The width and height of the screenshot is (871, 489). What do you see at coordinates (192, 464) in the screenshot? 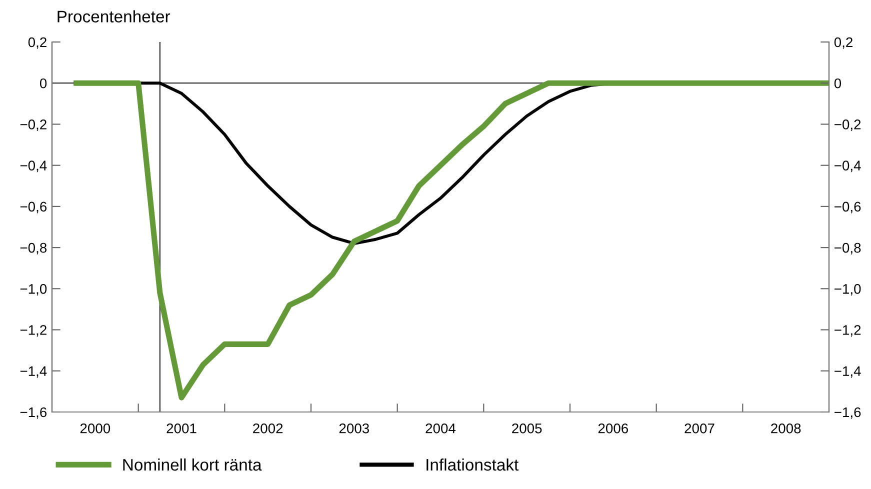
I see `legend-label: Nominell kort ränta` at bounding box center [192, 464].